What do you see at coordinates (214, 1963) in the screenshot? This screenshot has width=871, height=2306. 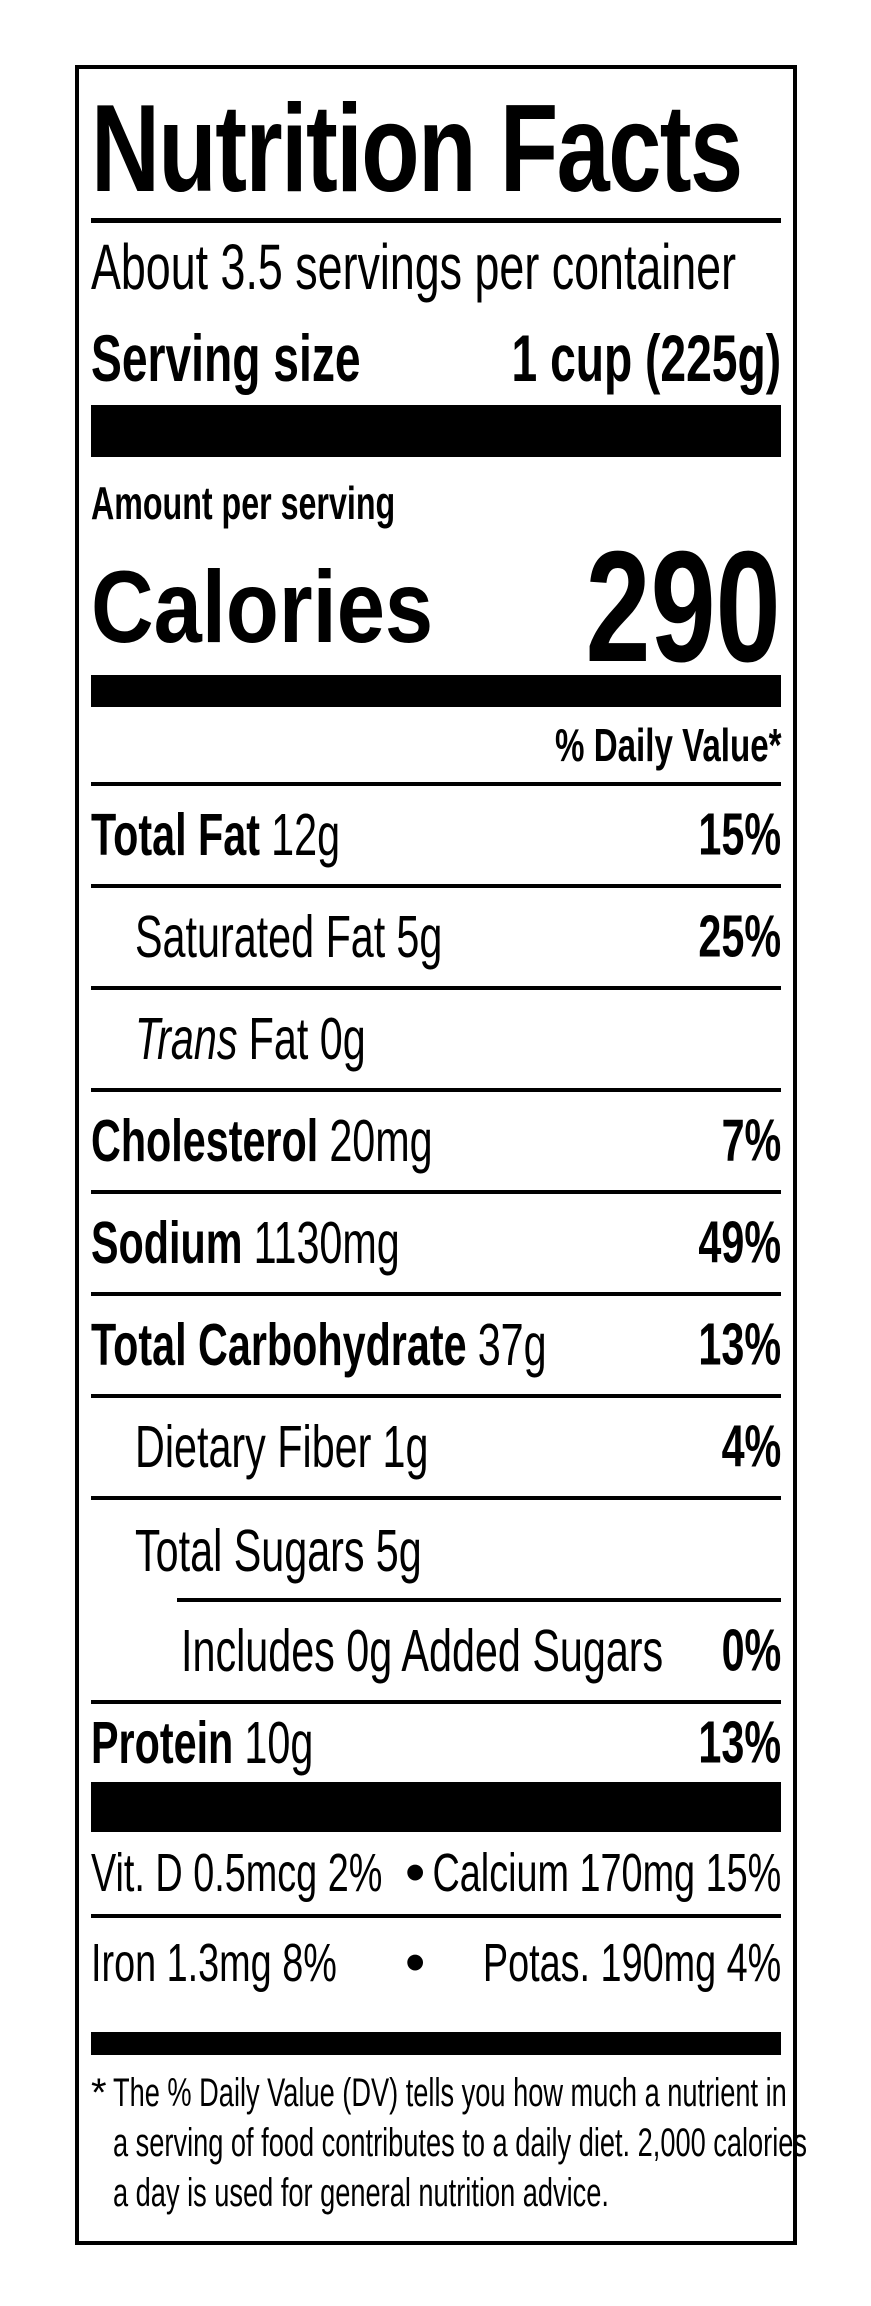 I see `vitamin-left-value: Iron 1.3mg 8%` at bounding box center [214, 1963].